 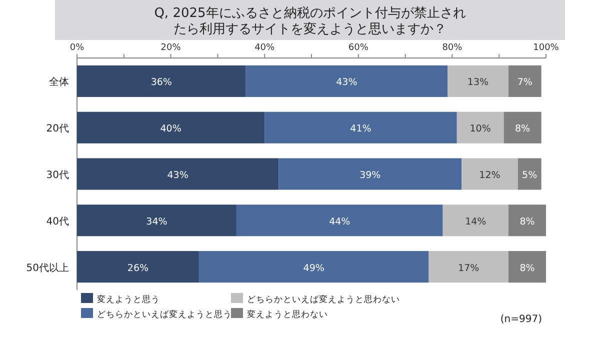 I want to click on legend-label: 変えようと思わない, so click(x=287, y=314).